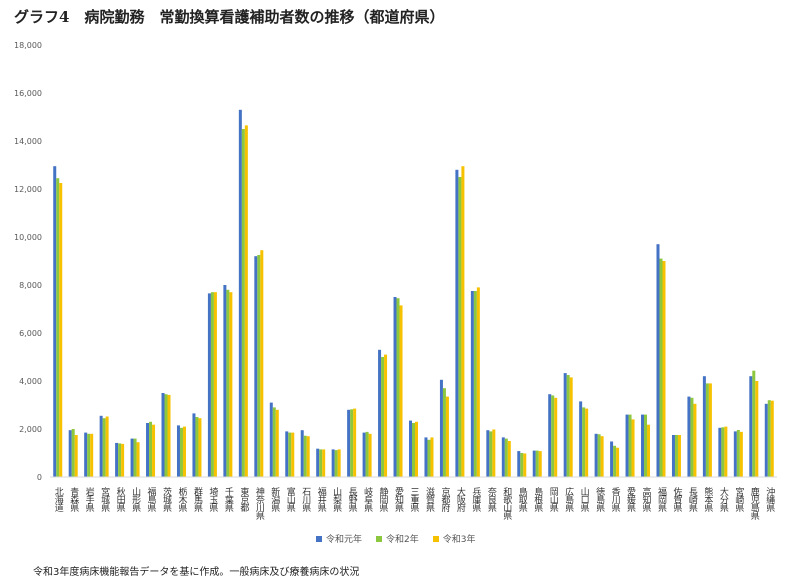 This screenshot has width=785, height=585. I want to click on legend-label: 令和2年, so click(402, 540).